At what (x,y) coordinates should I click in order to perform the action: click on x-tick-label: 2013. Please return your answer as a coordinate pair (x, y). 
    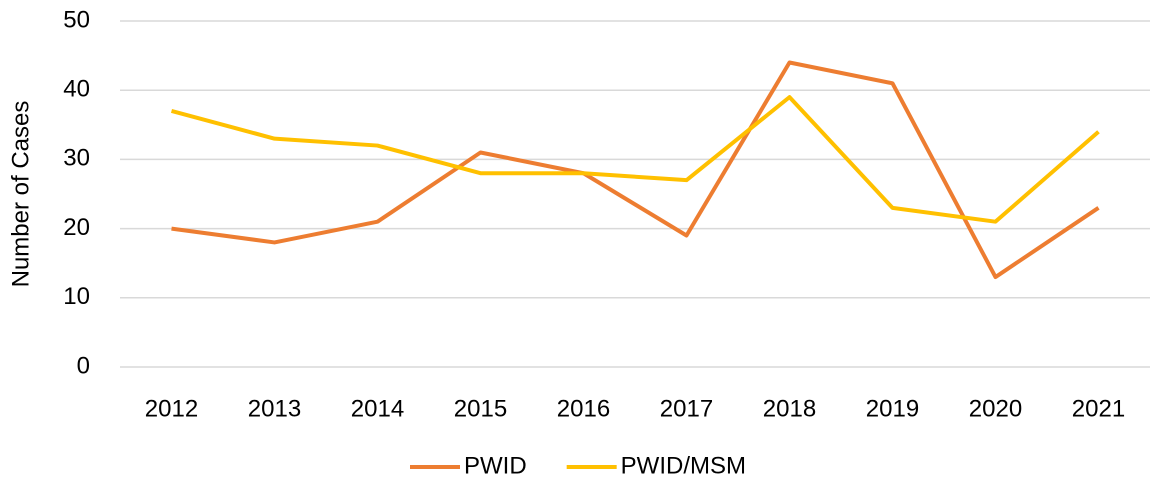
    Looking at the image, I should click on (274, 408).